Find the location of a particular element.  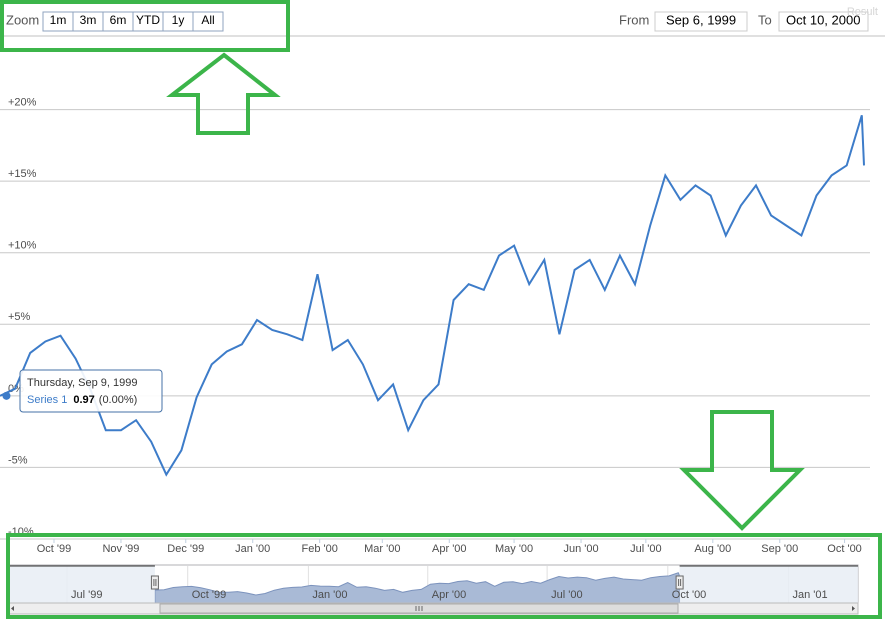

x-tick-label: Nov '99 is located at coordinates (120, 549).